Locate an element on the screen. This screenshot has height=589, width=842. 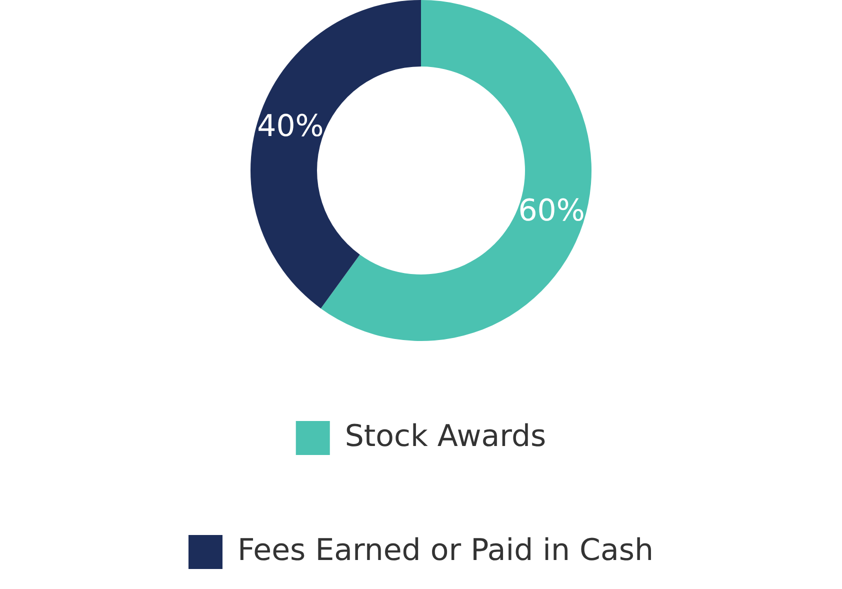
legend-label: Stock Awards is located at coordinates (445, 436).